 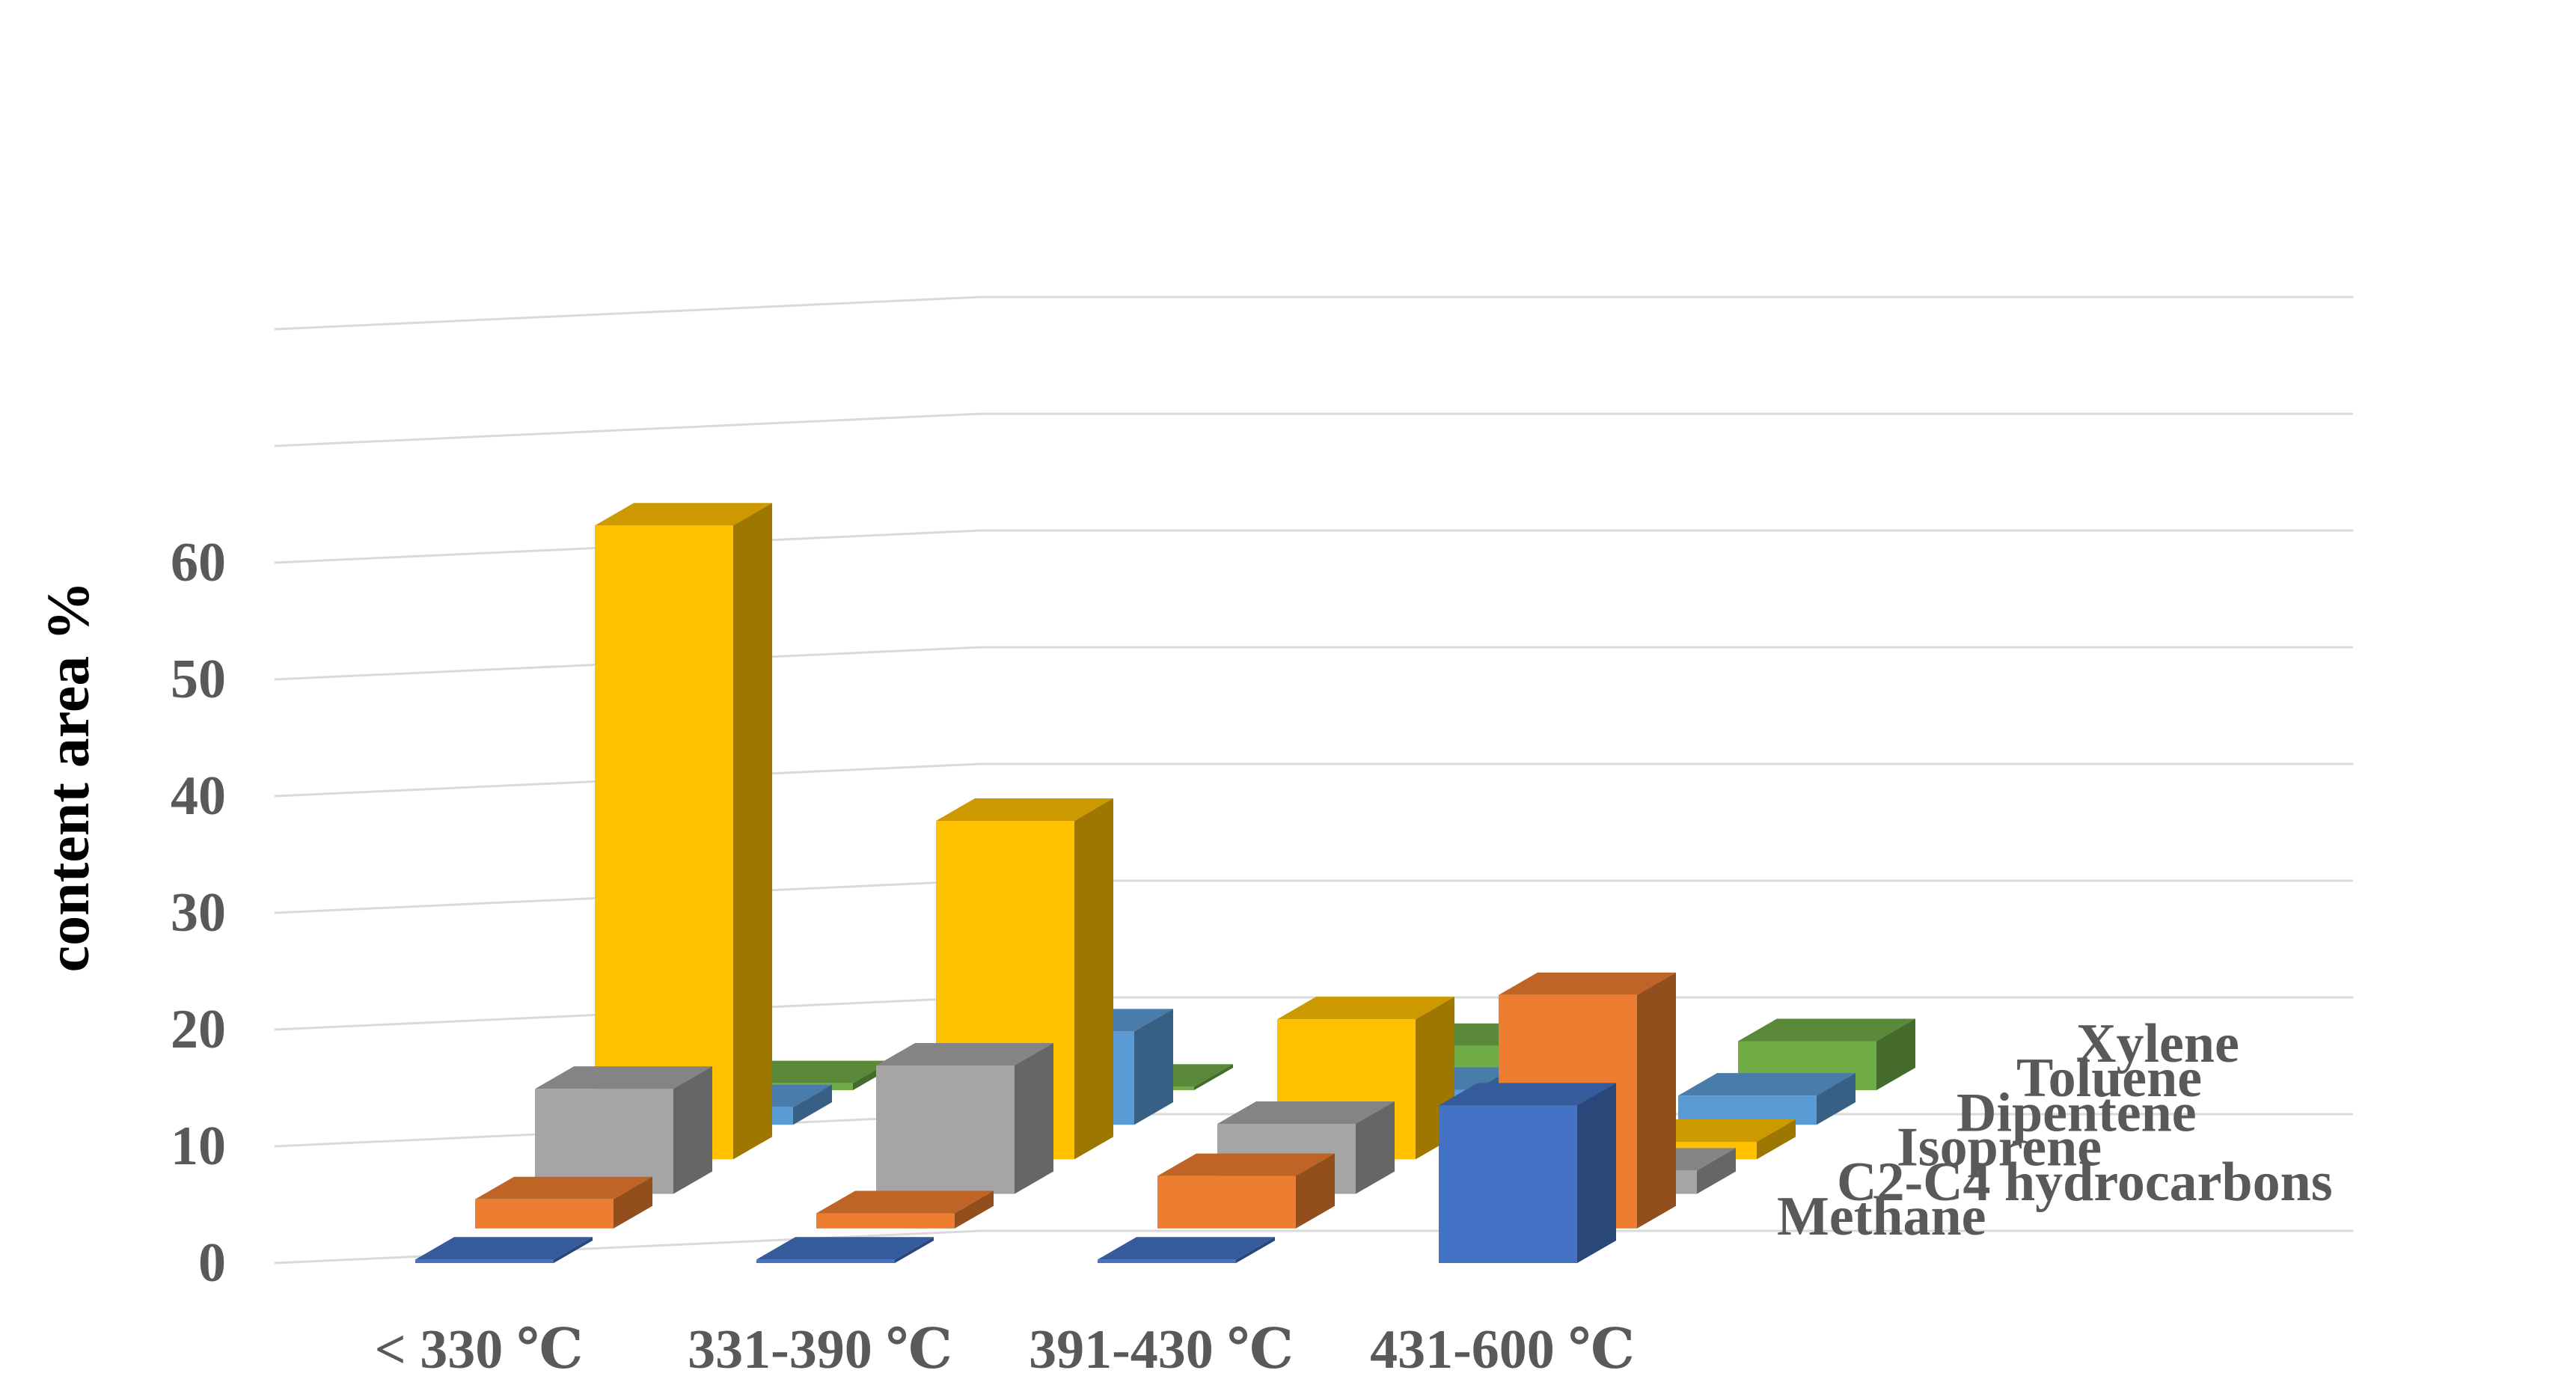 What do you see at coordinates (820, 1350) in the screenshot?
I see `category-label: 331-390 ℃` at bounding box center [820, 1350].